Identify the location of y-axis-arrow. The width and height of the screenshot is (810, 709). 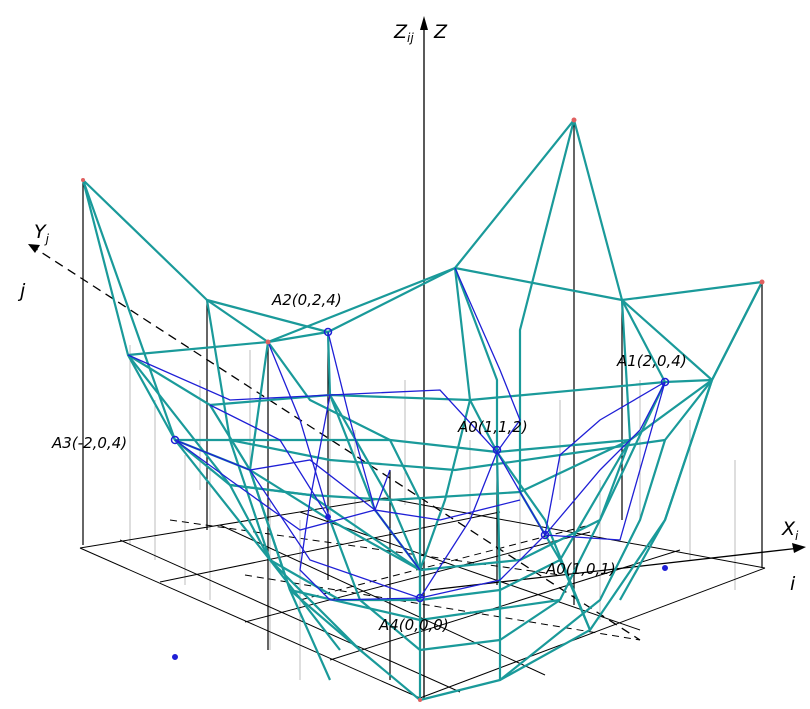
(34, 248).